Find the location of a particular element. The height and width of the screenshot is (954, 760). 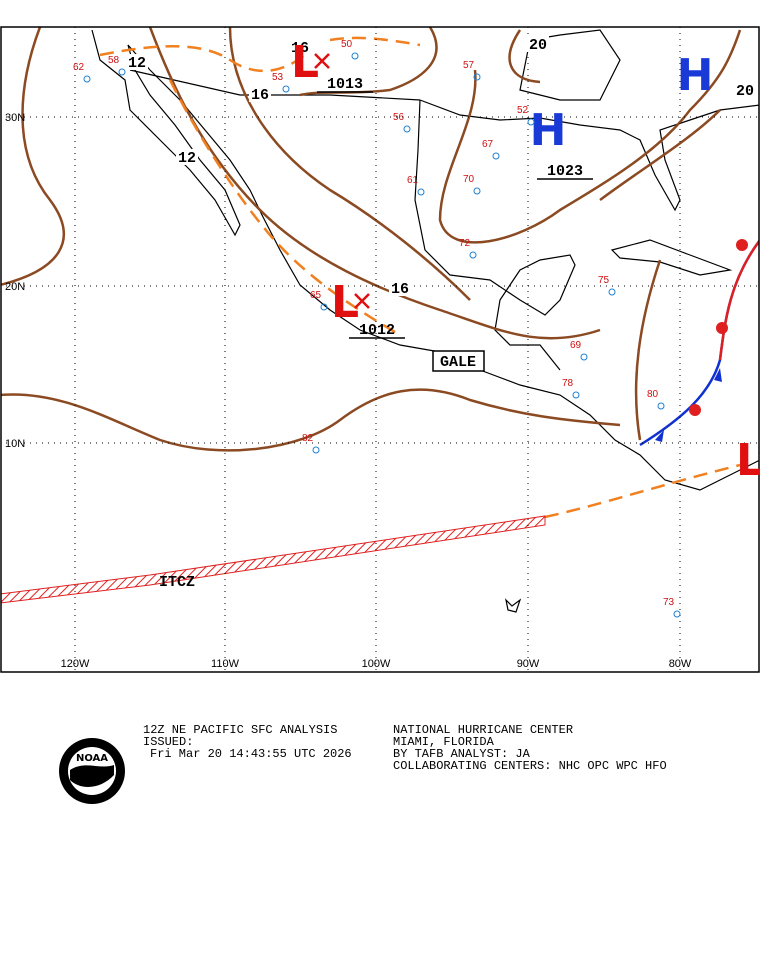

center-pressure: 1013 is located at coordinates (345, 84).